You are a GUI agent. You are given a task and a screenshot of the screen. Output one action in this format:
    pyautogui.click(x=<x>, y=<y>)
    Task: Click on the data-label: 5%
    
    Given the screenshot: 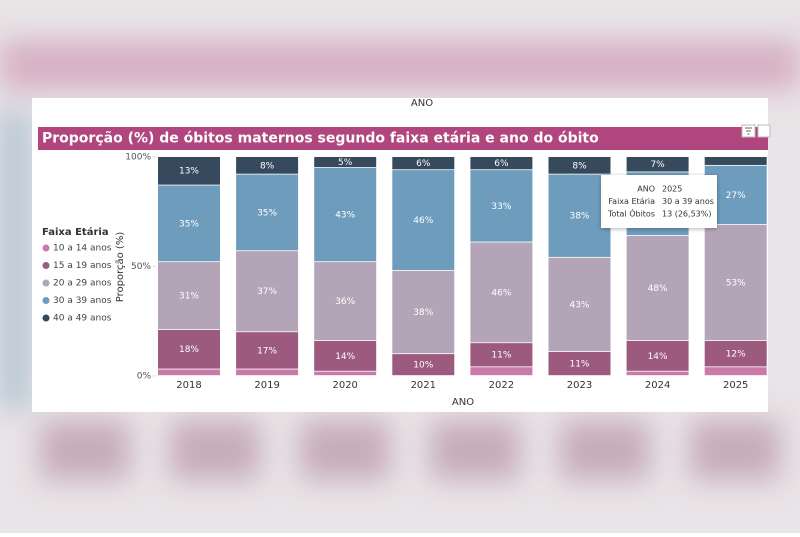 What is the action you would take?
    pyautogui.click(x=345, y=163)
    